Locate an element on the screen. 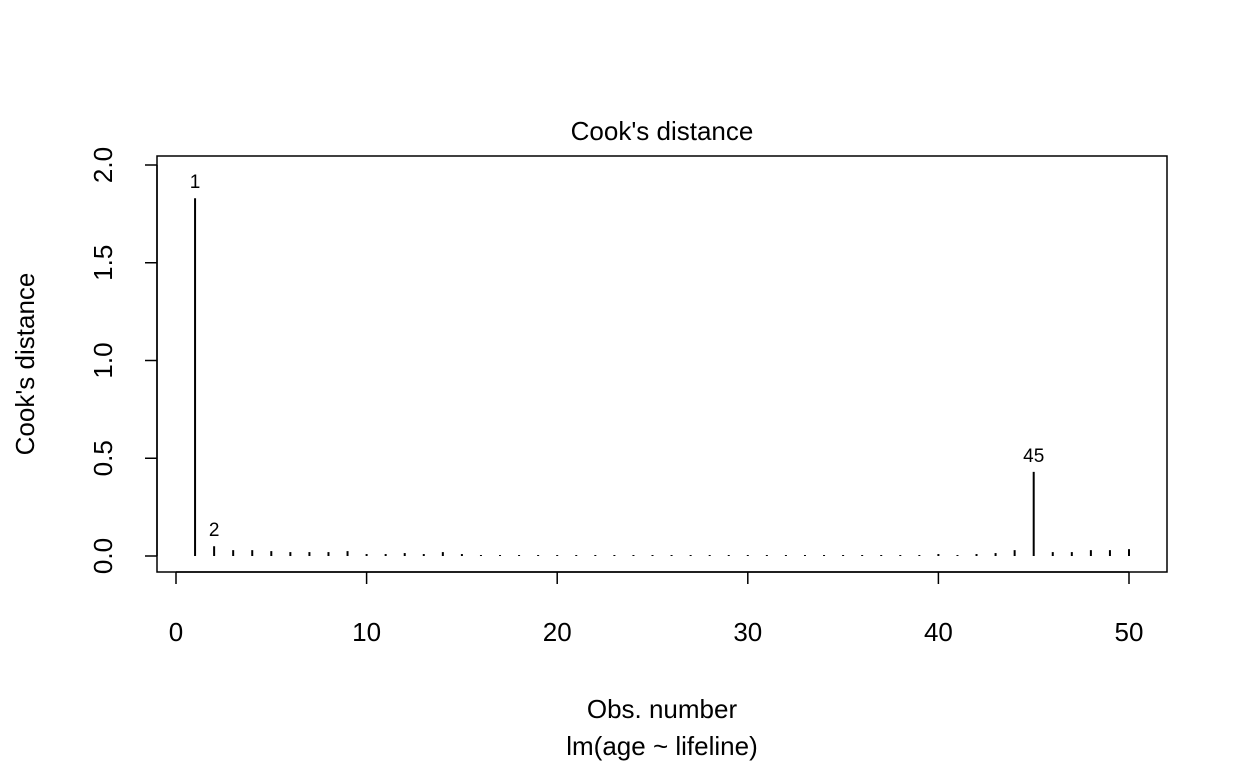 Image resolution: width=1248 pixels, height=768 pixels. chart-subtitle: lm(age ~ lifeline) is located at coordinates (661, 746).